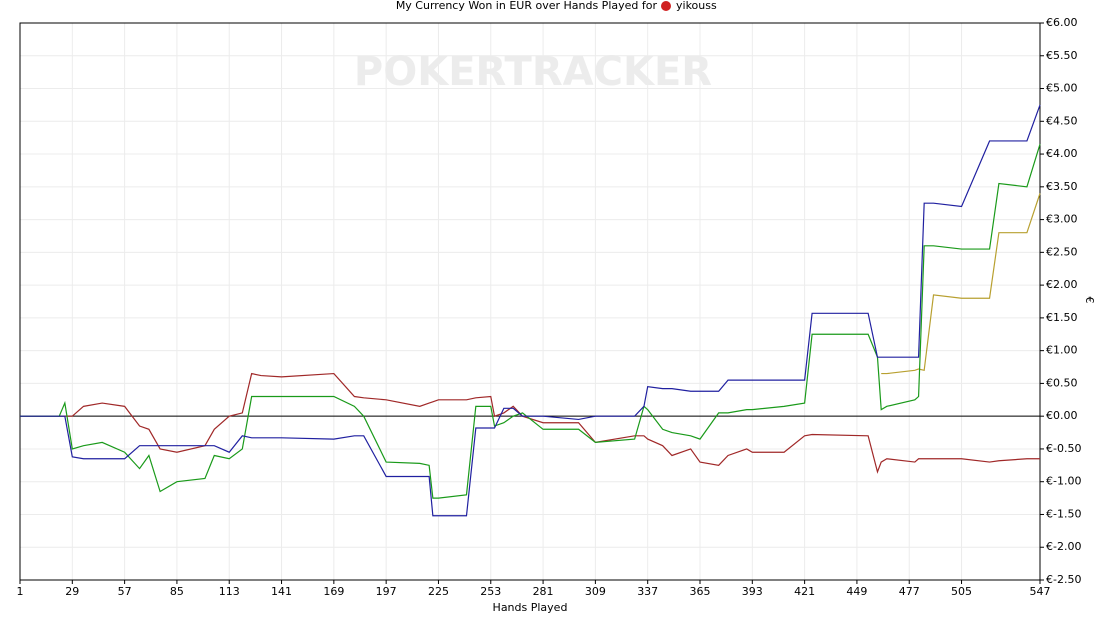 The width and height of the screenshot is (1096, 620). What do you see at coordinates (961, 284) in the screenshot?
I see `series-line` at bounding box center [961, 284].